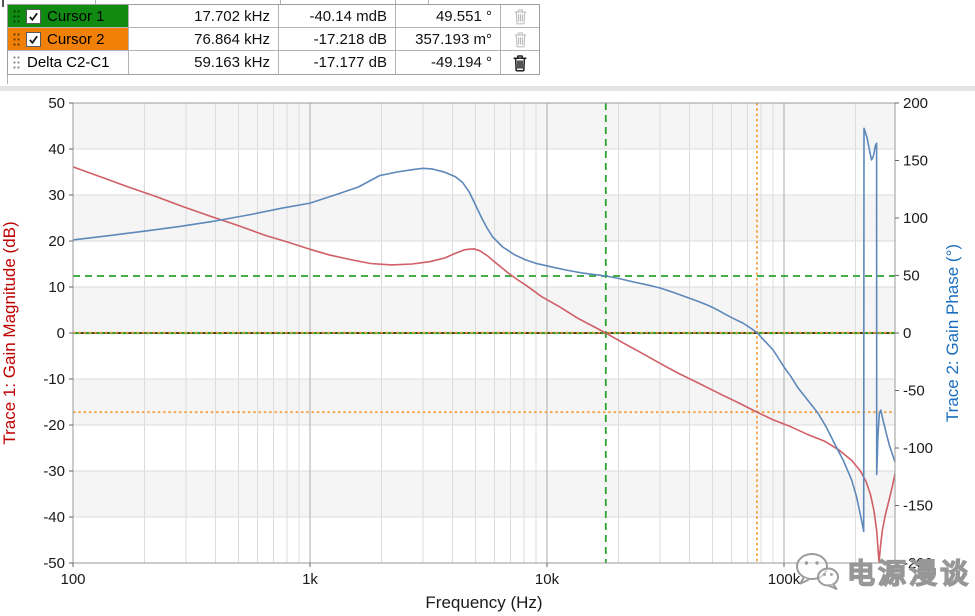 This screenshot has height=616, width=975. I want to click on cursor1-delete-button, so click(520, 16).